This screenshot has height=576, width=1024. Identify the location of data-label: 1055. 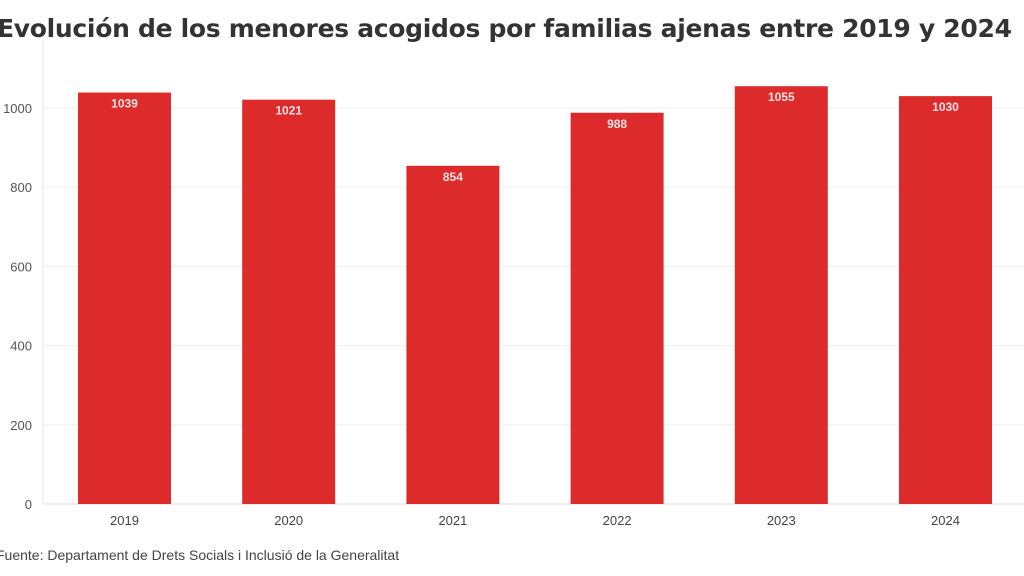
(781, 97).